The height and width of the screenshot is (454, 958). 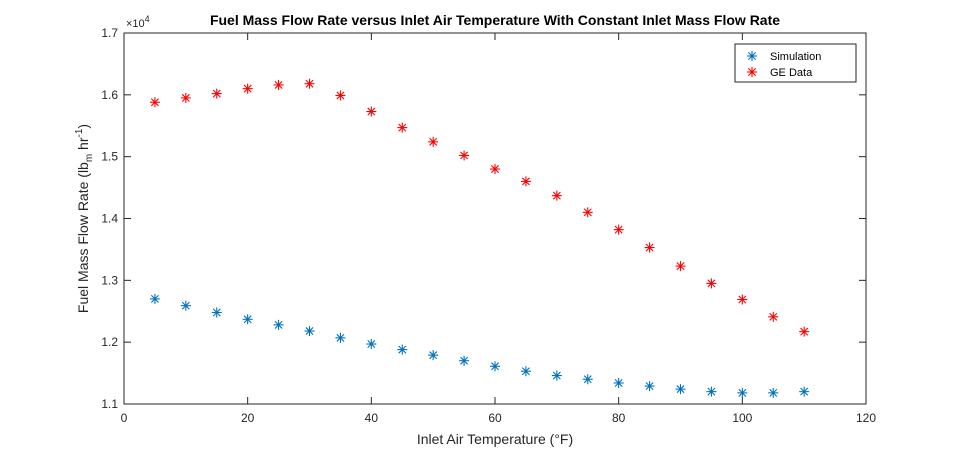 I want to click on x-tick-label: 80, so click(x=619, y=418).